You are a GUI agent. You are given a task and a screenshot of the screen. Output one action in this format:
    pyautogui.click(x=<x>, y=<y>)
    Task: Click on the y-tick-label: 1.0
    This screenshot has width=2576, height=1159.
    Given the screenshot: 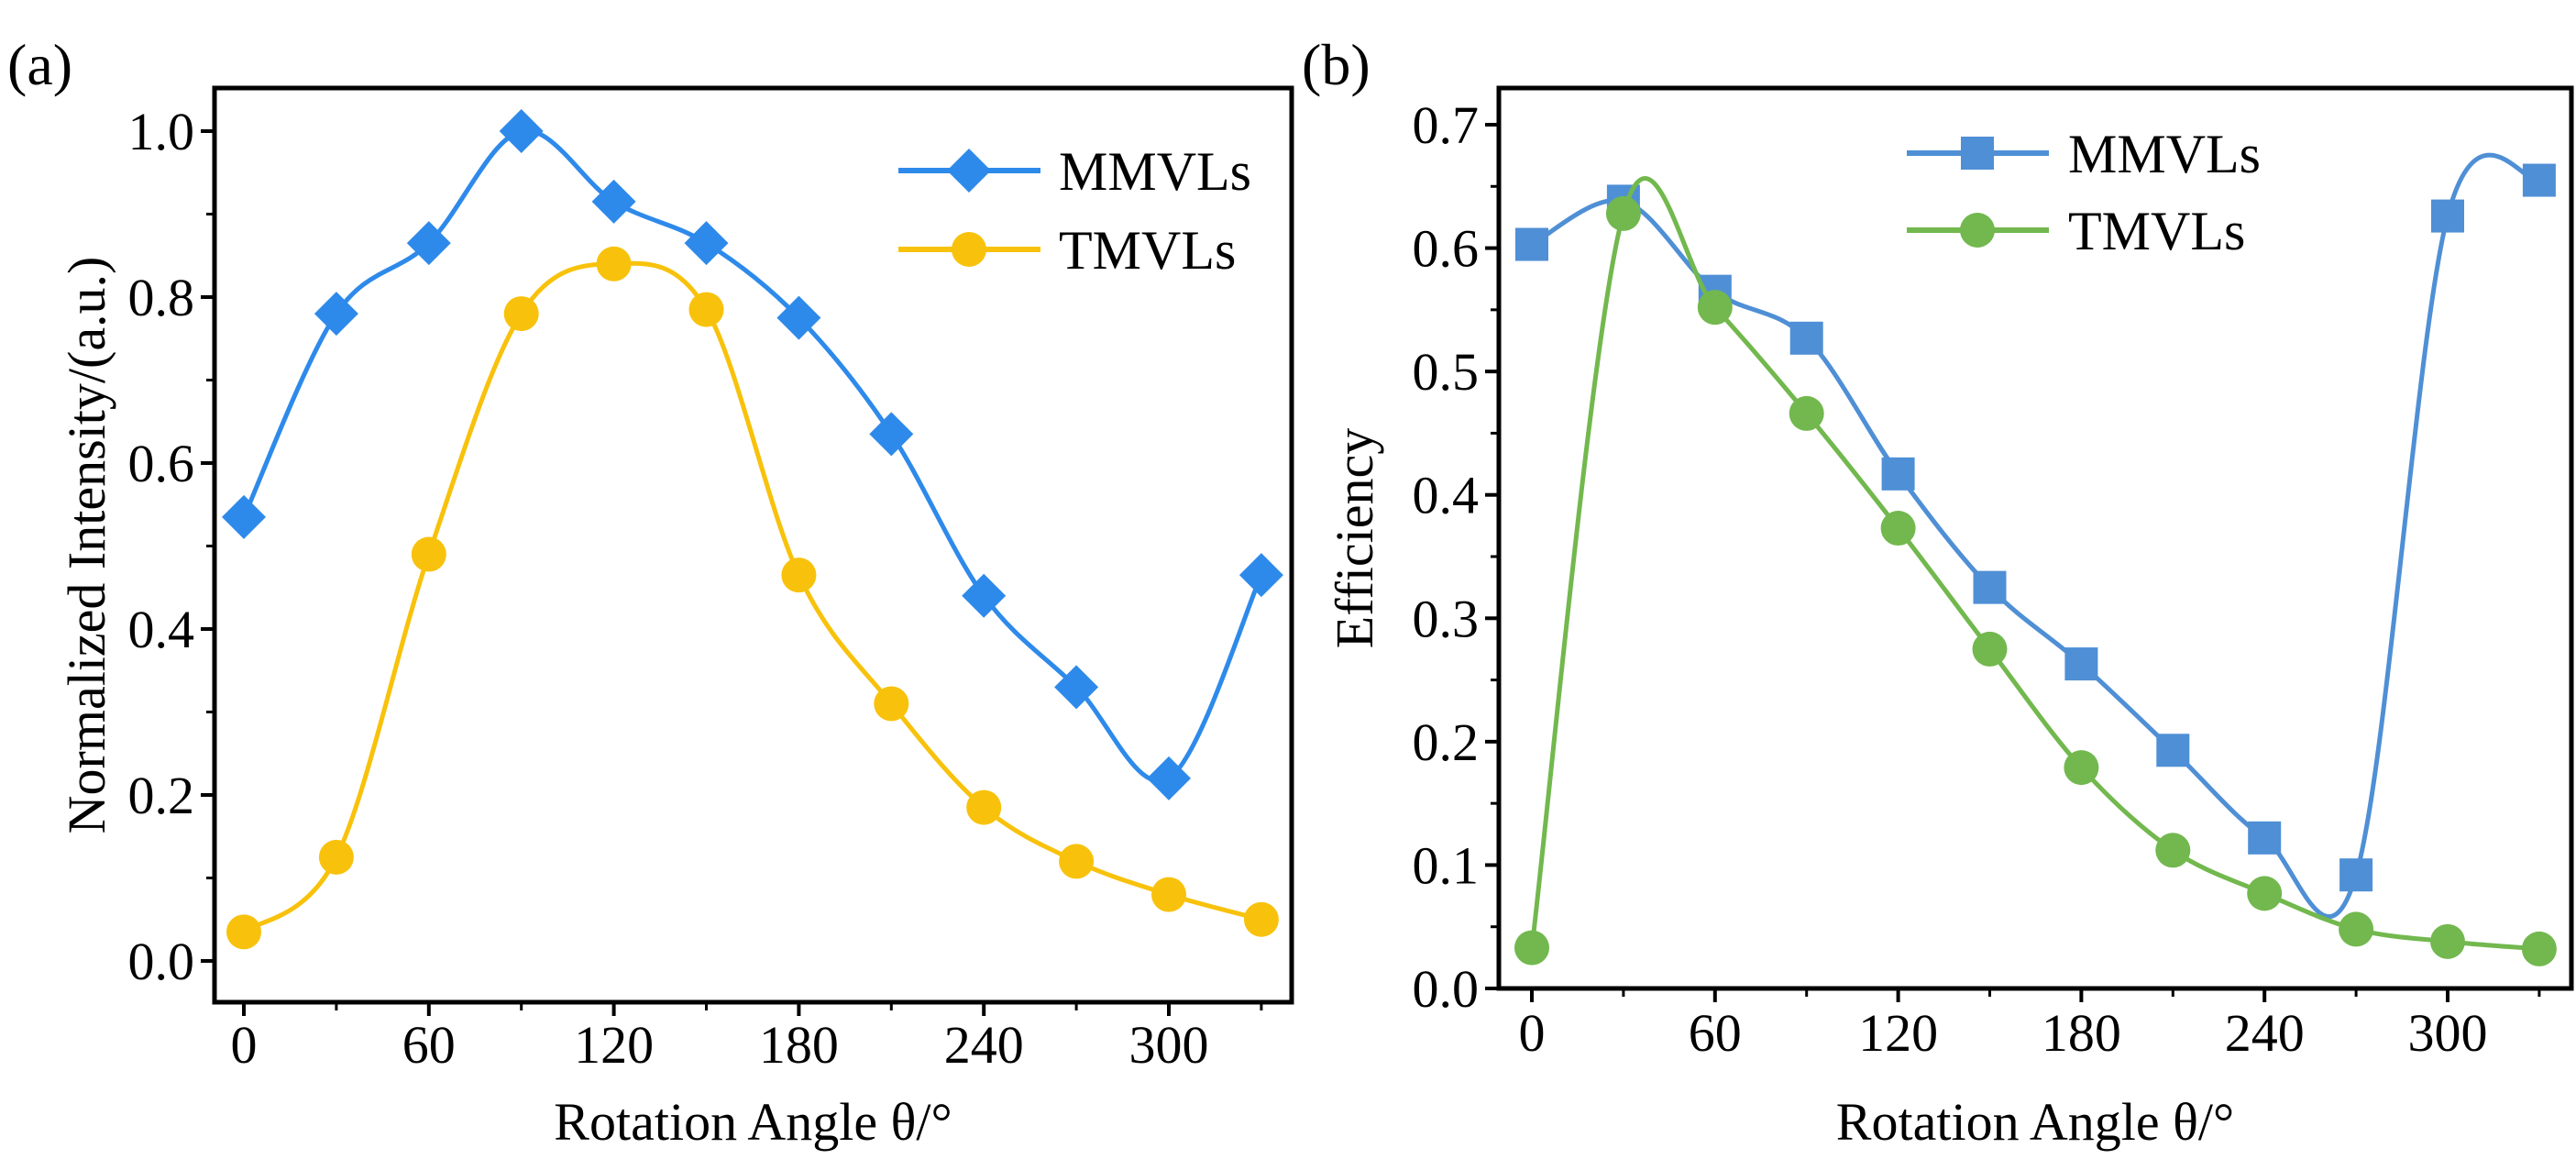 What is the action you would take?
    pyautogui.click(x=162, y=131)
    